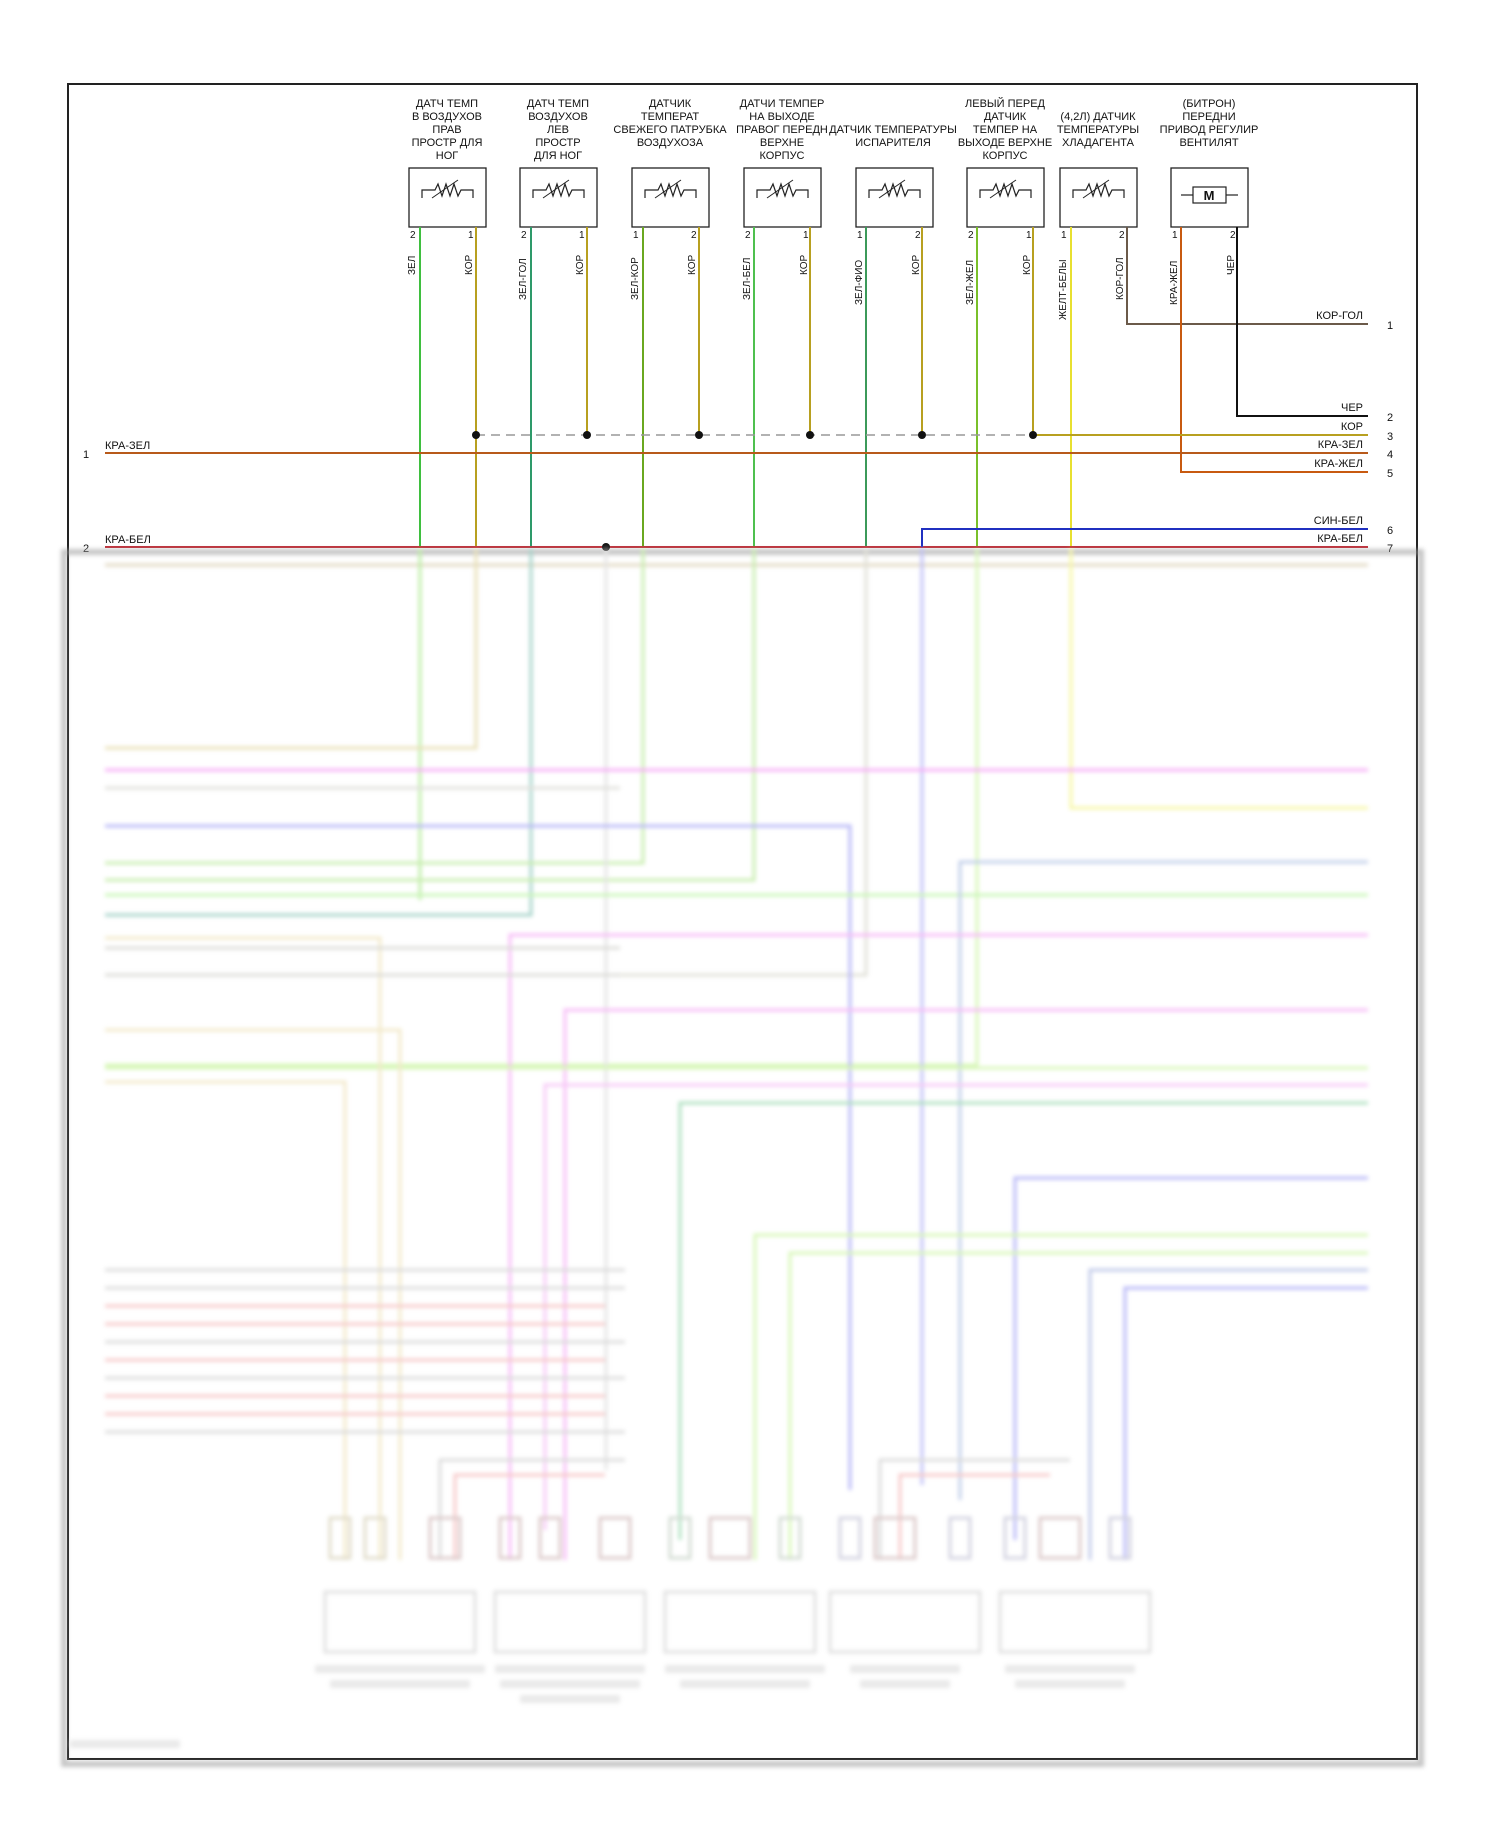 Image resolution: width=1500 pixels, height=1828 pixels. What do you see at coordinates (1005, 143) in the screenshot?
I see `sensor-title-line: ВЫХОДЕ ВЕРХНЕ` at bounding box center [1005, 143].